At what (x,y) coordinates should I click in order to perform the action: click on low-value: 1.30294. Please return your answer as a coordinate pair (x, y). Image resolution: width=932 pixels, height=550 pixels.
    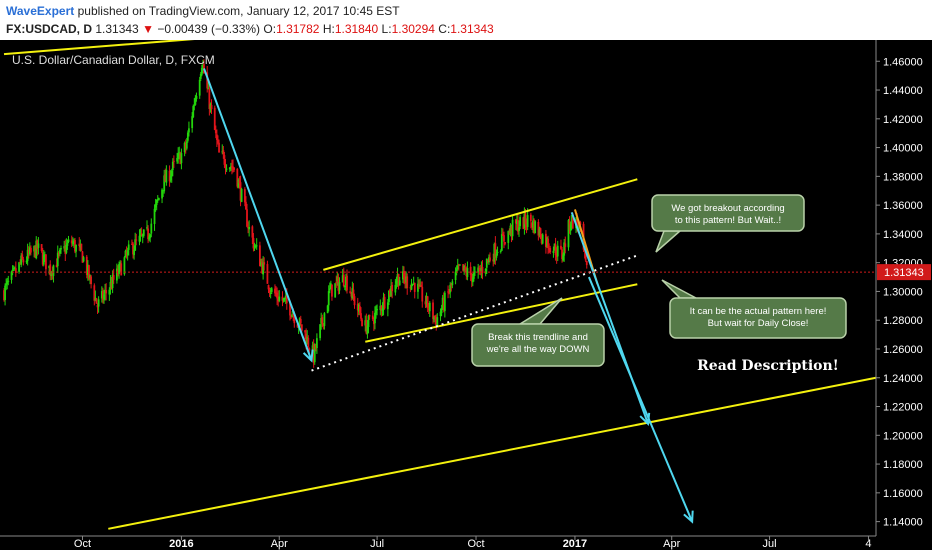
    Looking at the image, I should click on (413, 29).